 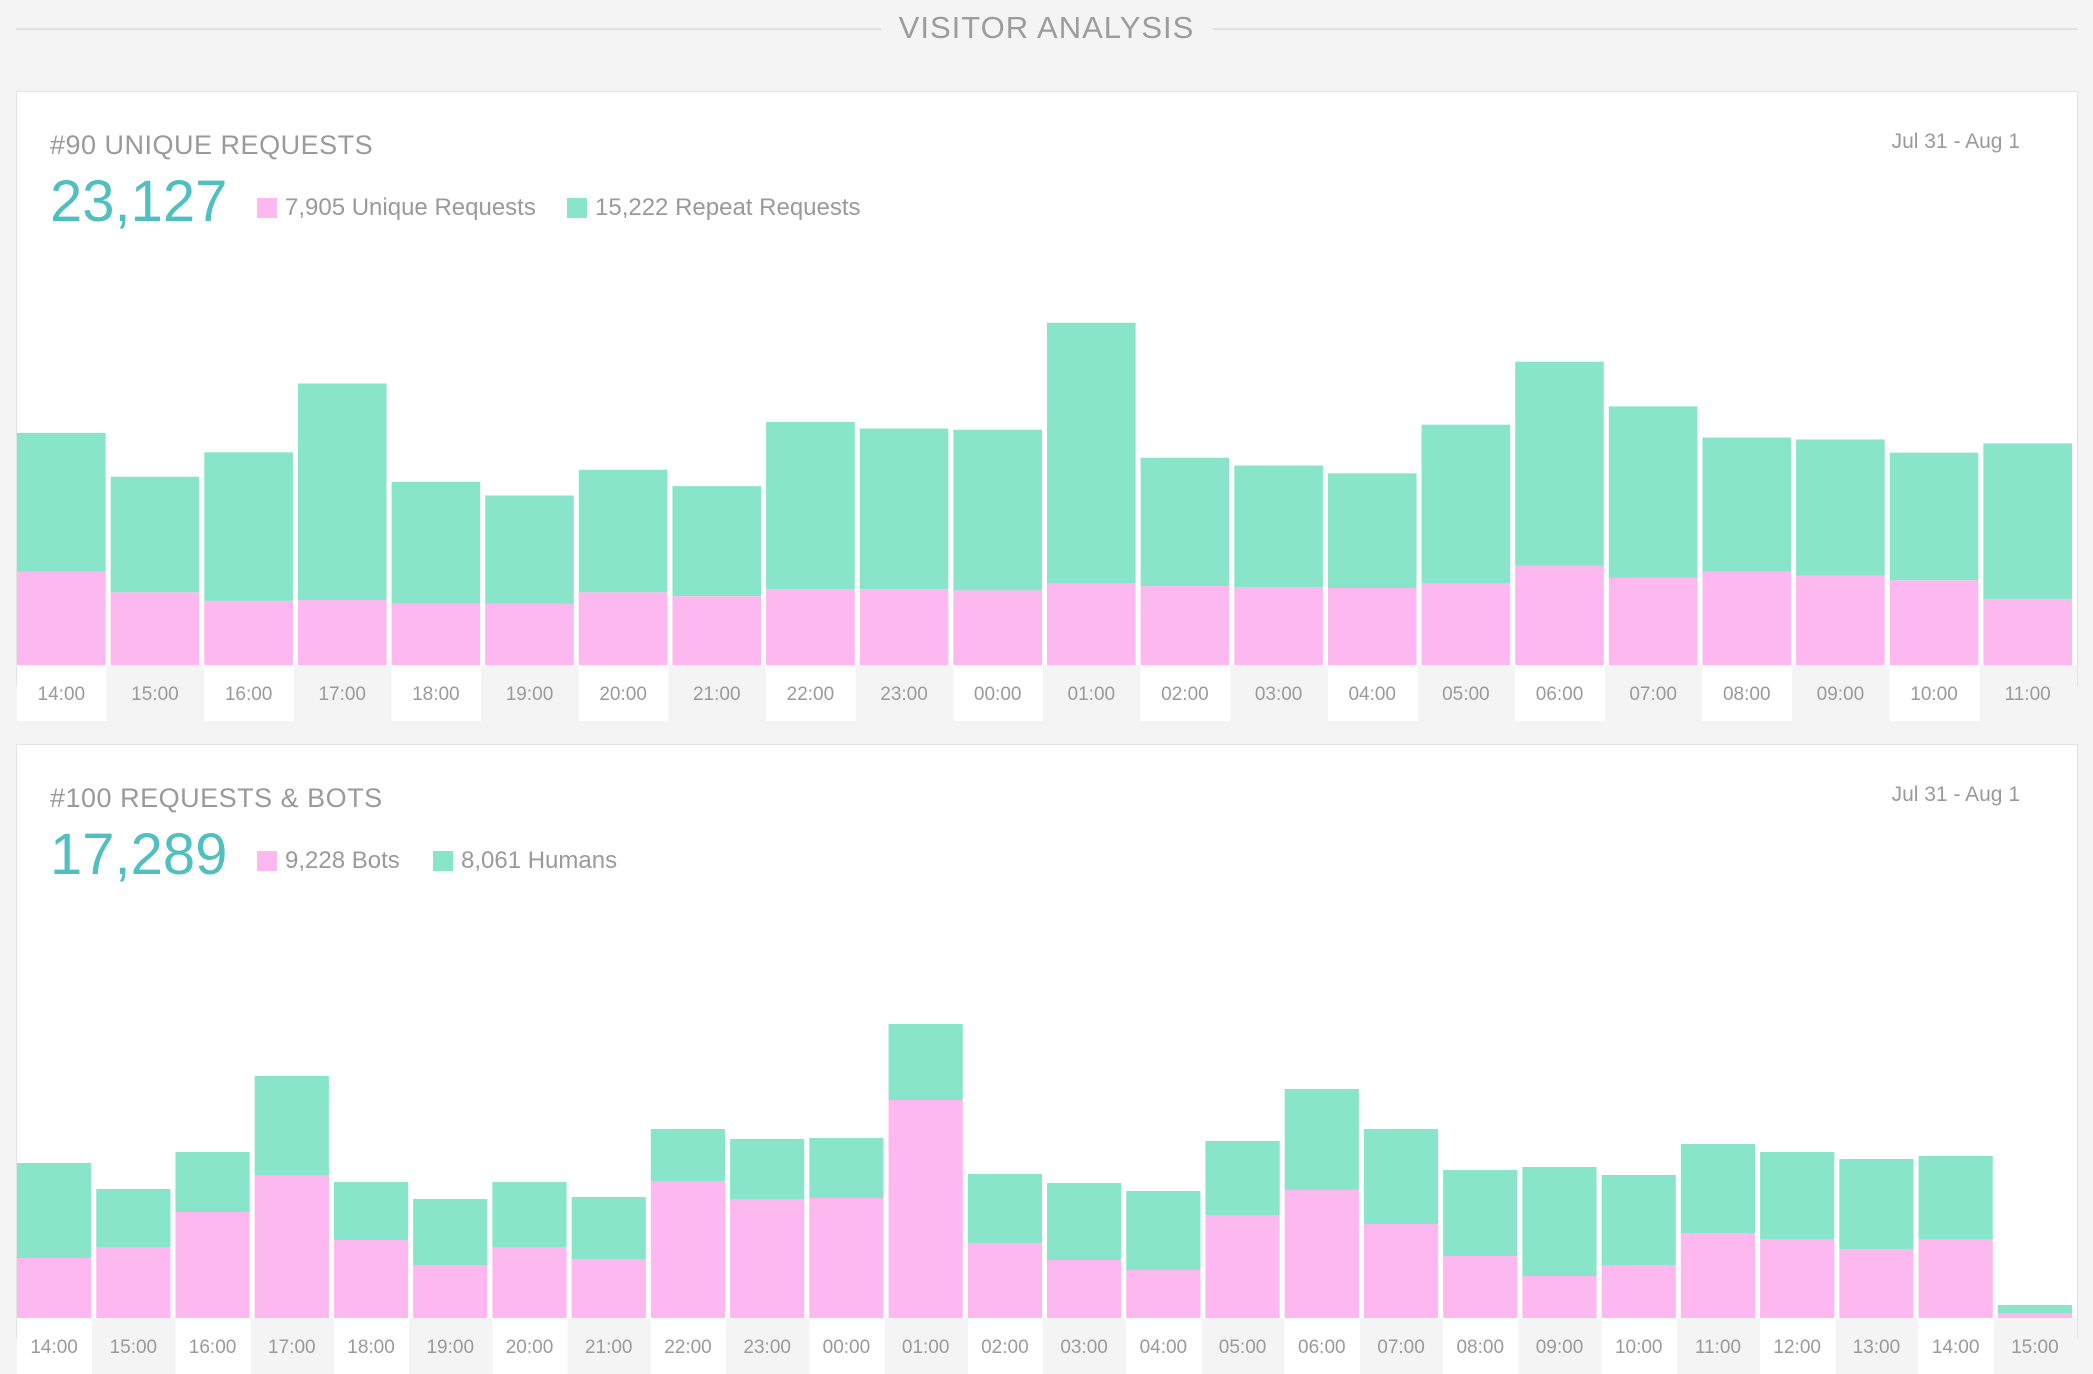 I want to click on legend-repeat-requests: 15,222 Repeat Requests, so click(x=714, y=208).